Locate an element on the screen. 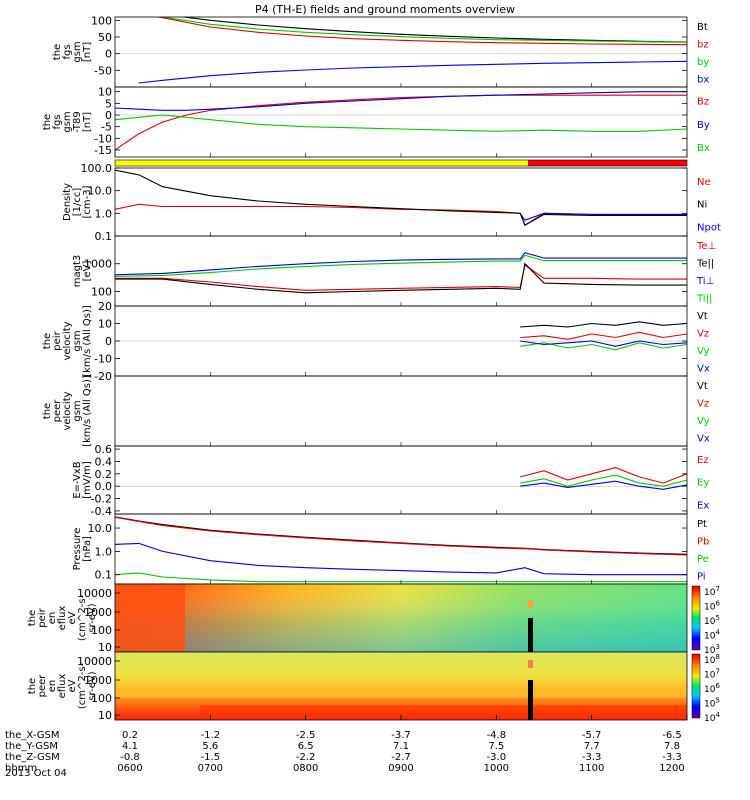  peer-spectrogram-gap is located at coordinates (530, 700).